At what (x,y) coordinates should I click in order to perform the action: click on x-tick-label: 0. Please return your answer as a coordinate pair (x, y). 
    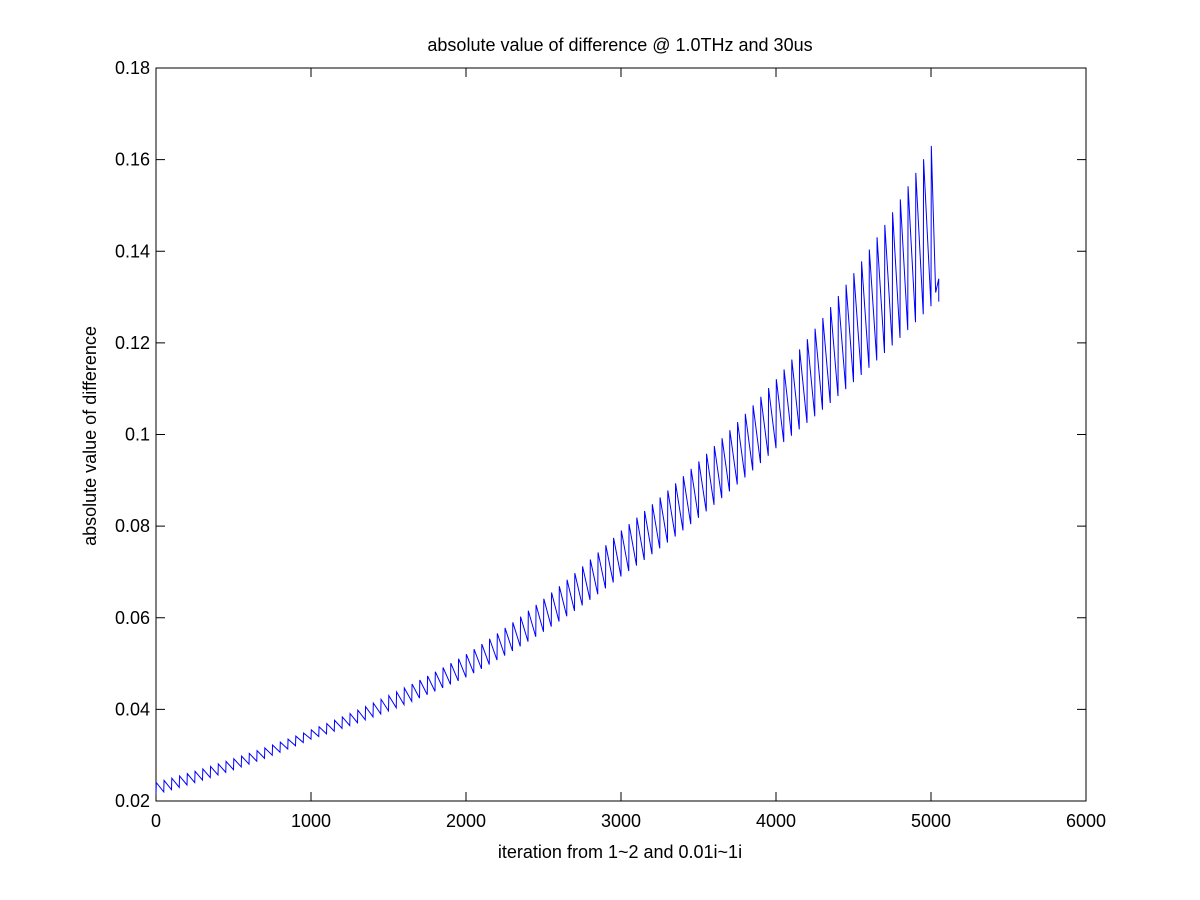
    Looking at the image, I should click on (156, 821).